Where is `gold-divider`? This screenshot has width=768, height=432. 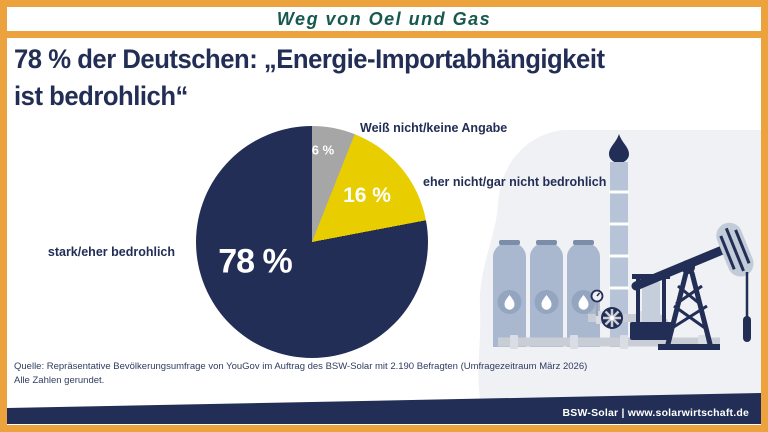
gold-divider is located at coordinates (384, 34).